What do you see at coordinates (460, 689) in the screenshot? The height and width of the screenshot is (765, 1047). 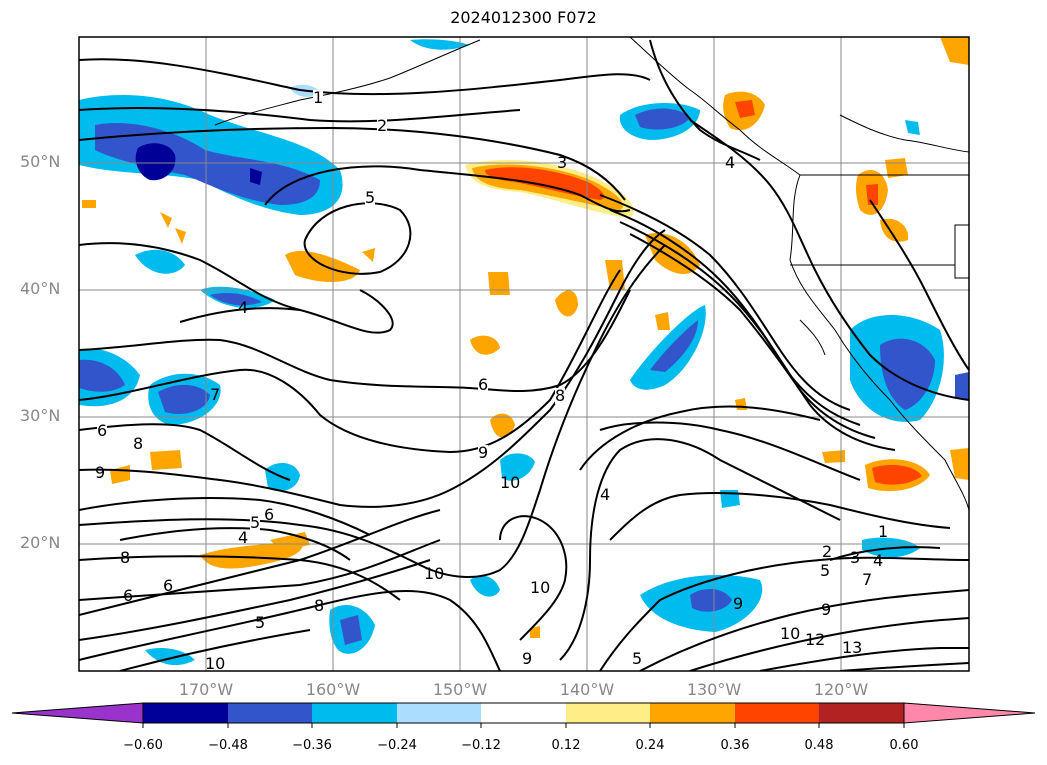 I see `lon-label-150w: 150°W` at bounding box center [460, 689].